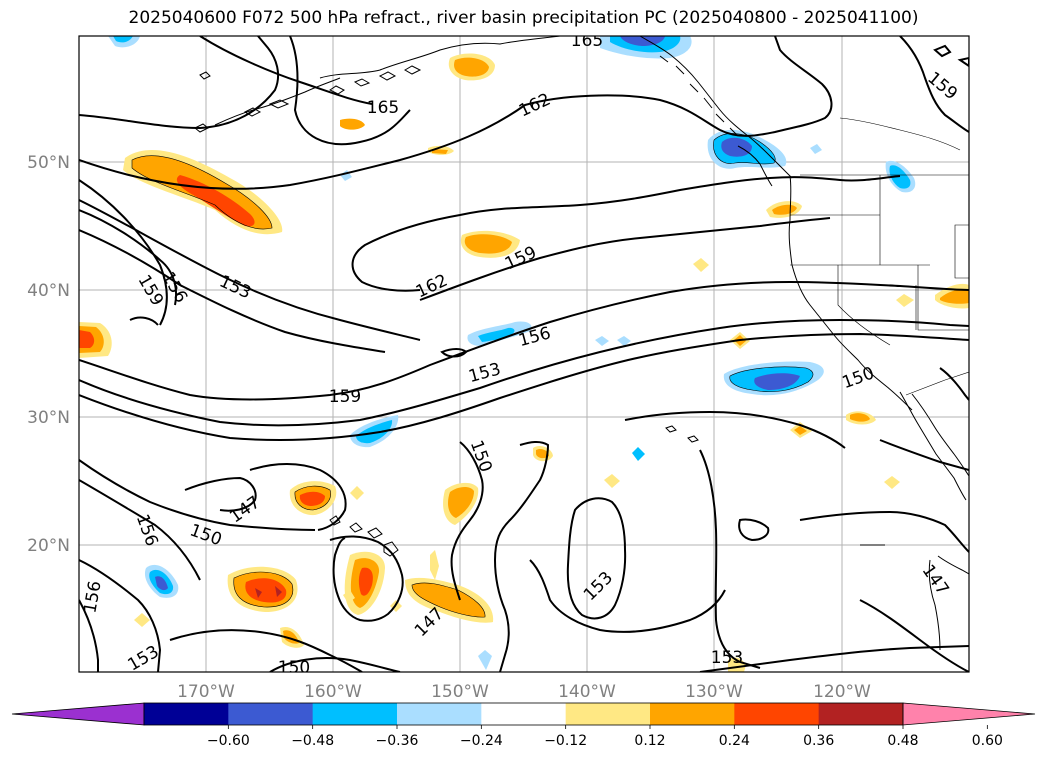 This screenshot has height=765, width=1047. Describe the element at coordinates (727, 658) in the screenshot. I see `contour-label: 153` at that location.